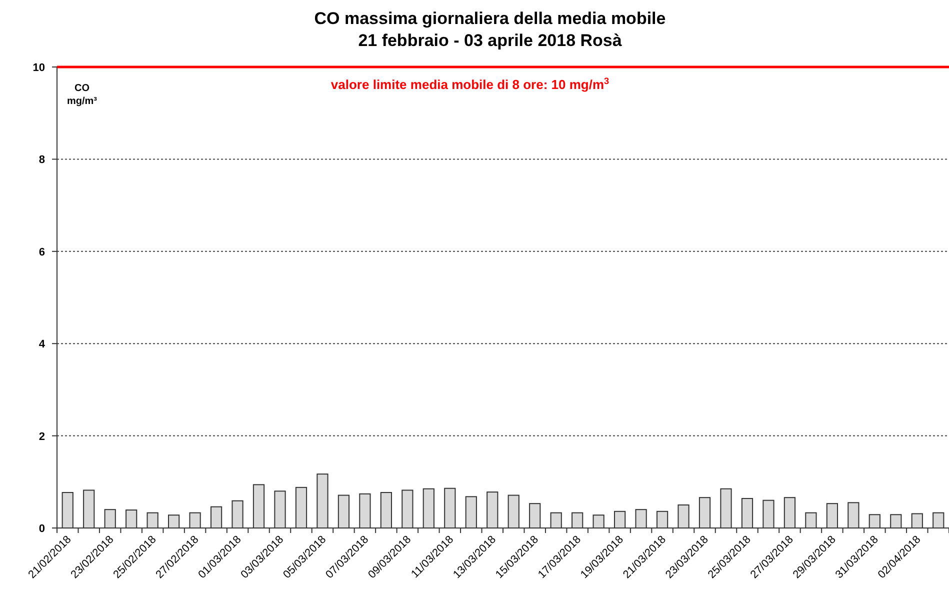  What do you see at coordinates (490, 40) in the screenshot?
I see `chart-subtitle: 21 febbraio - 03 aprile 2018 Rosà` at bounding box center [490, 40].